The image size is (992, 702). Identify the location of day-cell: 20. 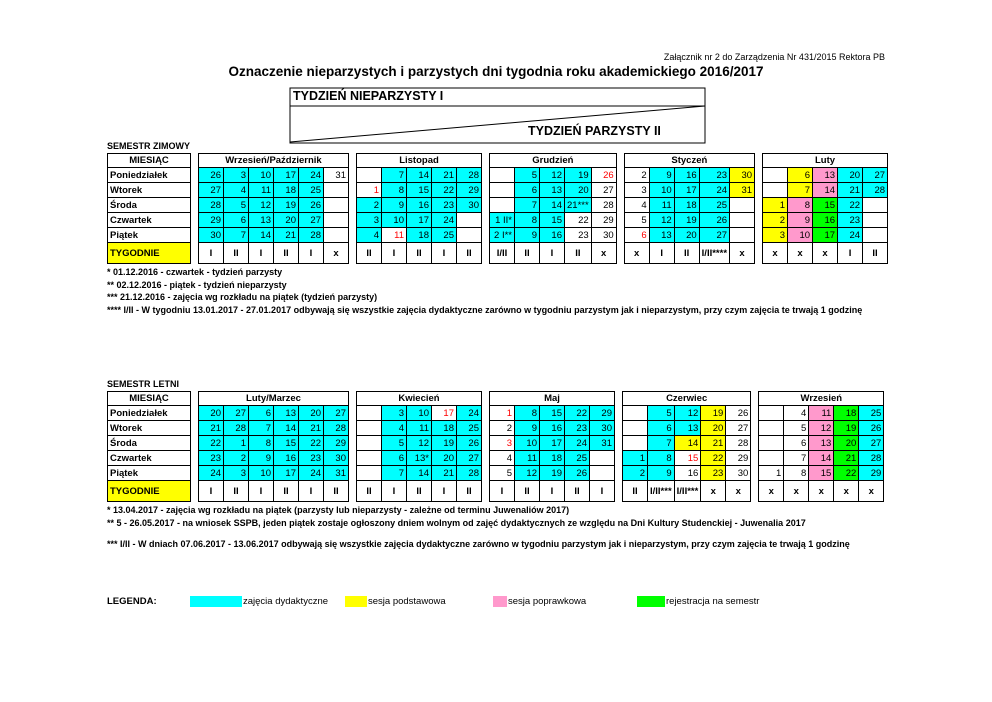
(713, 428).